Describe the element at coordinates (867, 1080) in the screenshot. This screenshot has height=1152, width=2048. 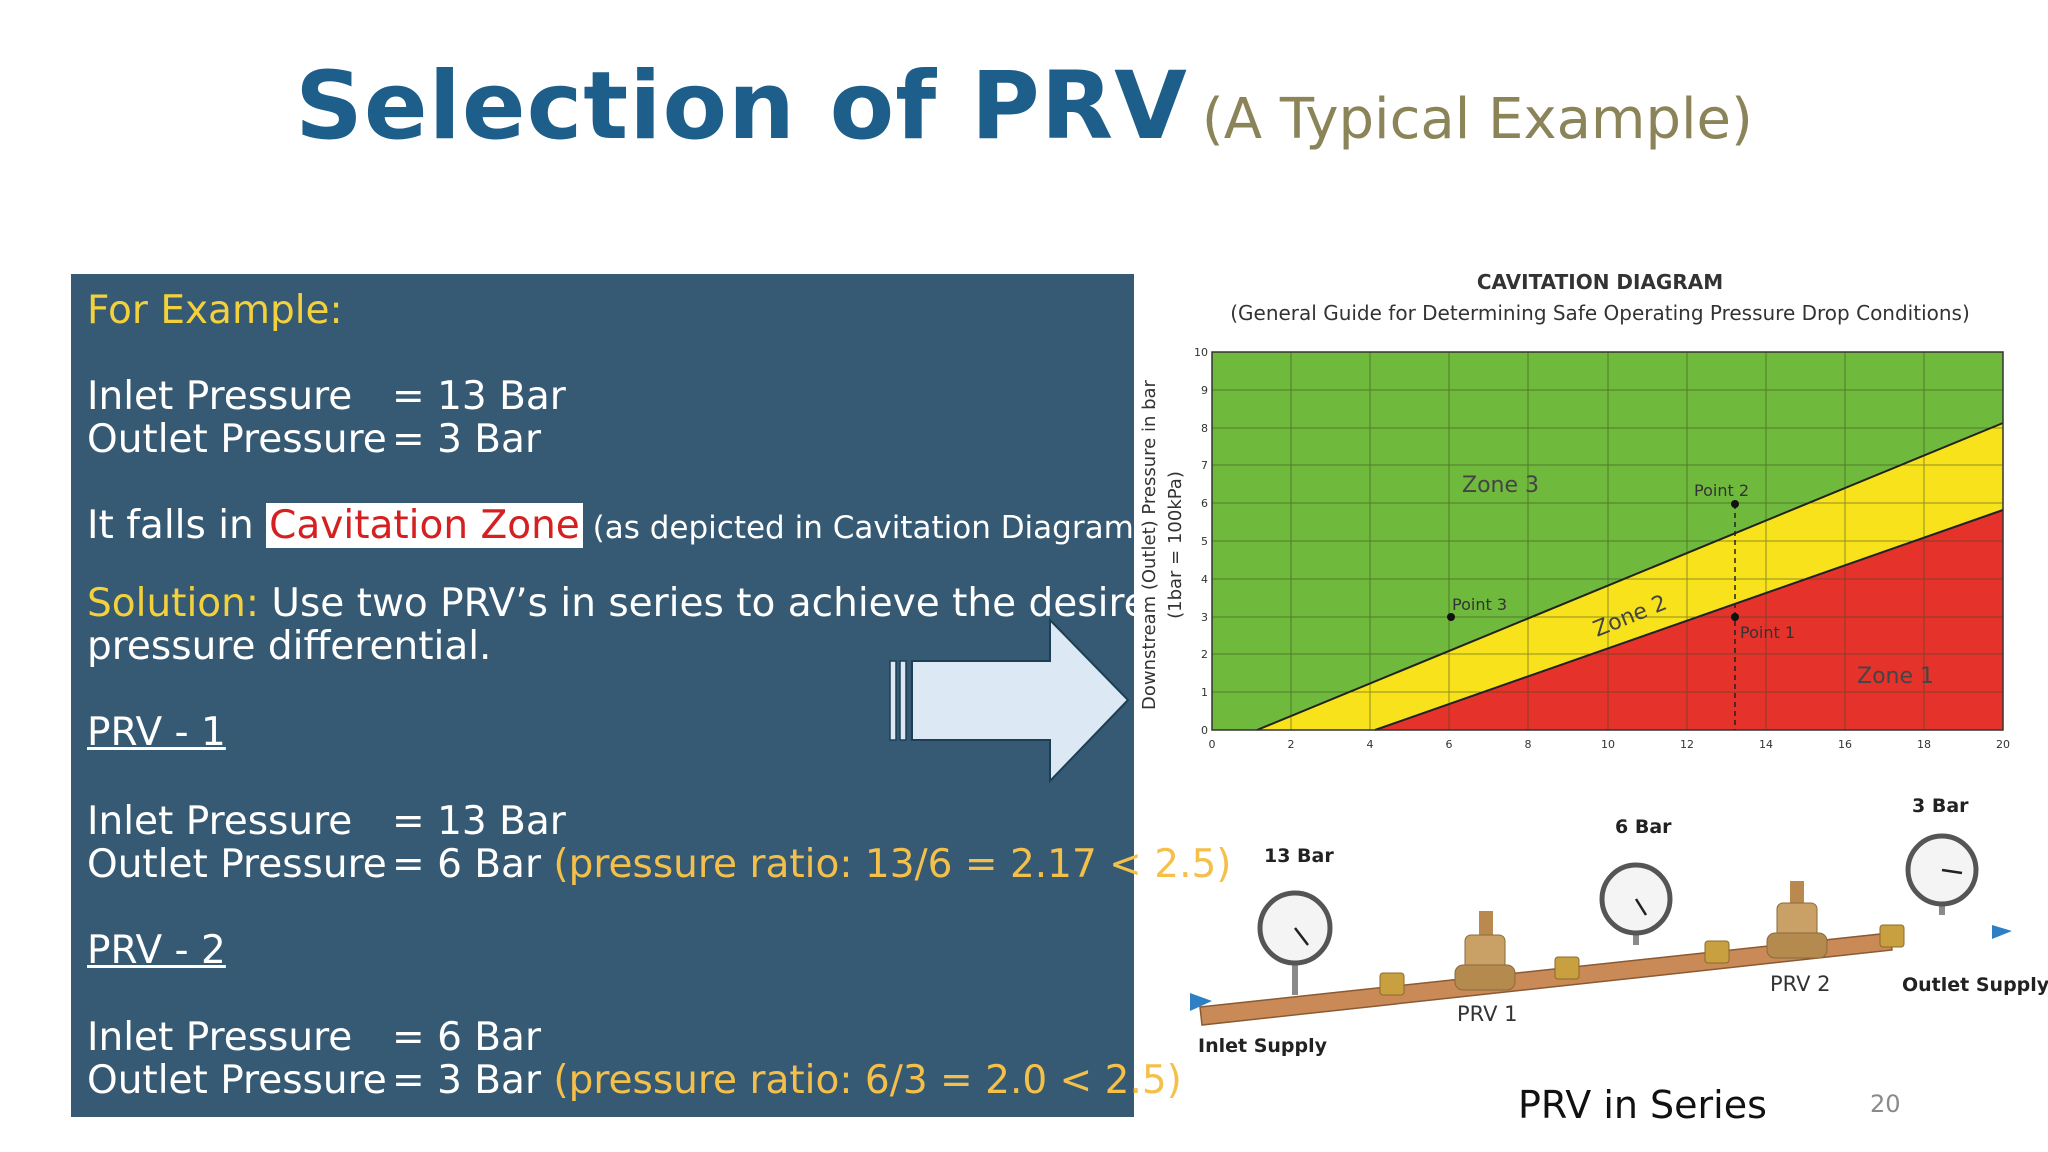
I see `prv2-ratio: (pressure ratio: 6/3 = 2.0 < 2.5)` at that location.